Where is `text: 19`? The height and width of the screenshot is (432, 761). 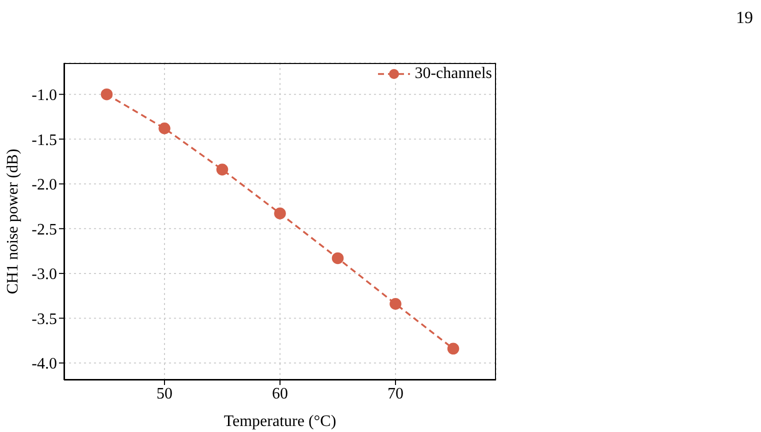 text: 19 is located at coordinates (744, 18).